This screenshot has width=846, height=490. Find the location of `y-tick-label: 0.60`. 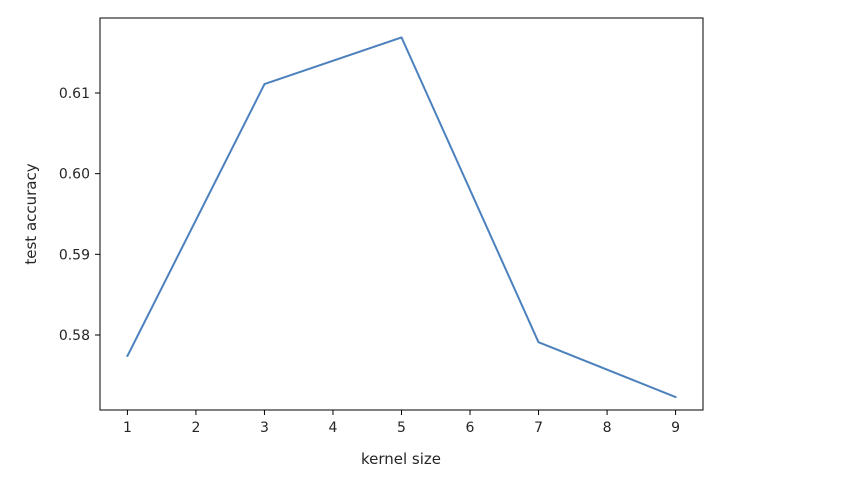

y-tick-label: 0.60 is located at coordinates (74, 175).